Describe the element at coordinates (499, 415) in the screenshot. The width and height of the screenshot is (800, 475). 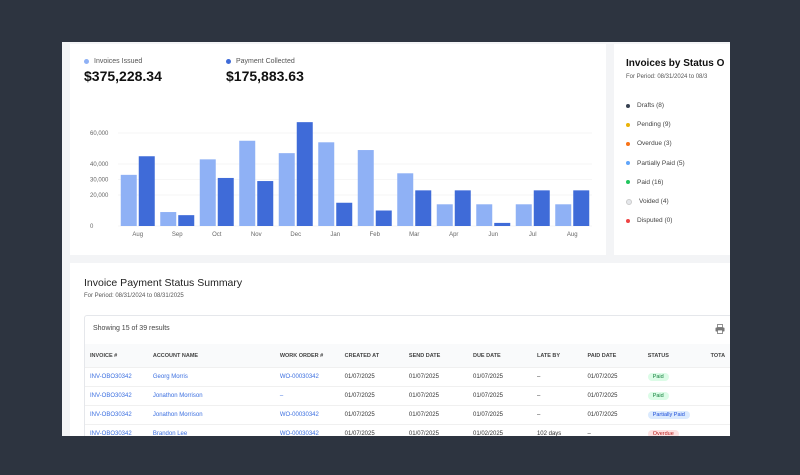
I see `due-date: 01/07/2025` at that location.